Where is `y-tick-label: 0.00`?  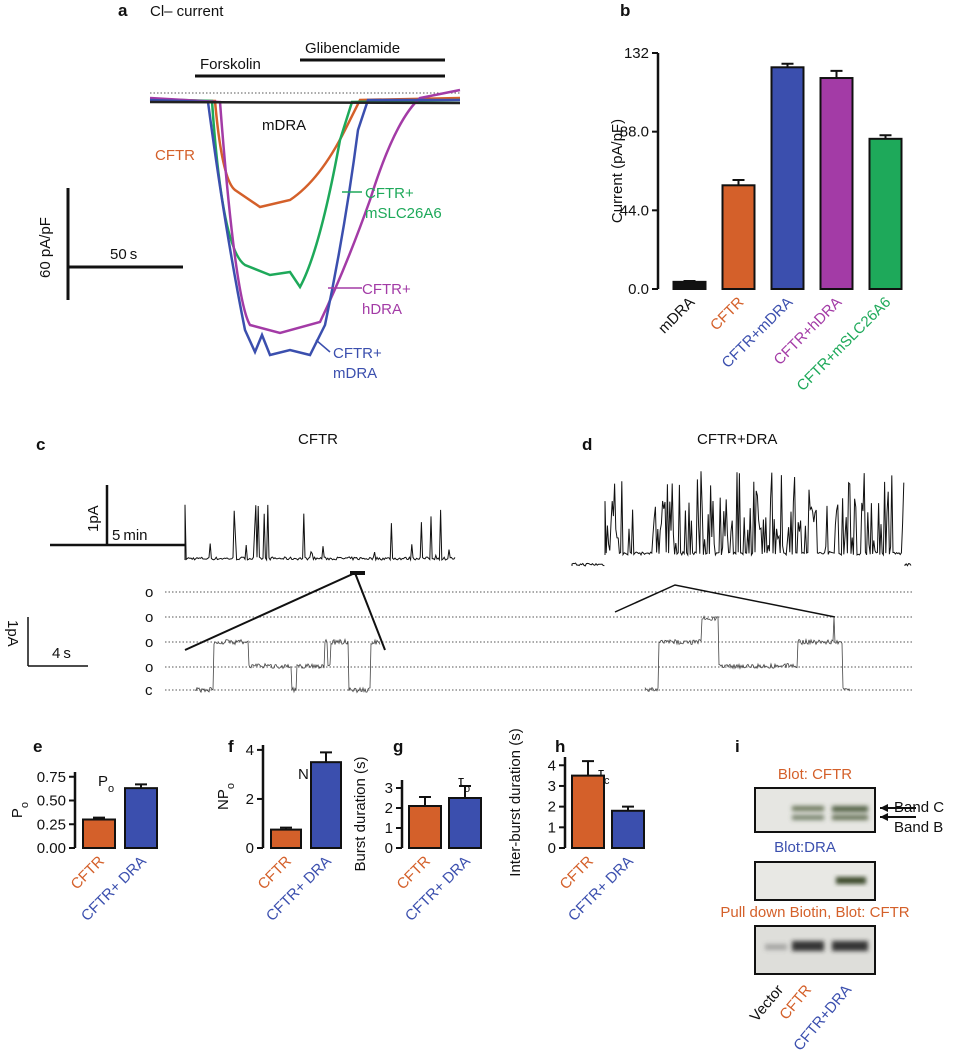 y-tick-label: 0.00 is located at coordinates (51, 848).